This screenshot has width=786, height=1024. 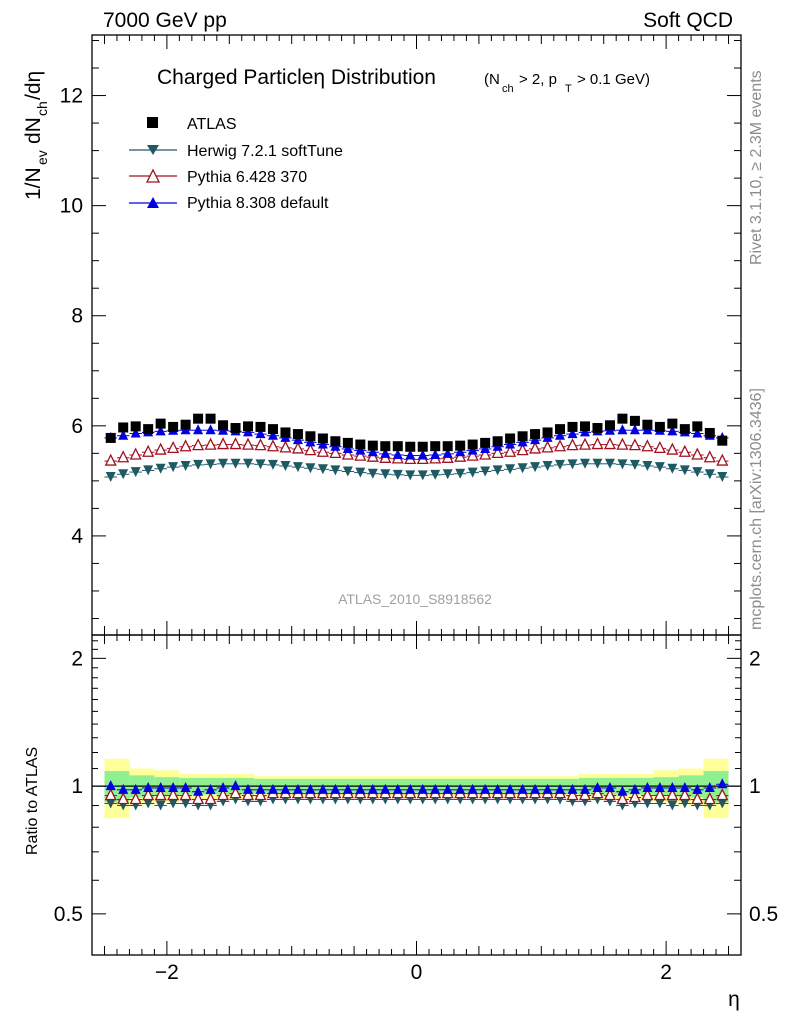 What do you see at coordinates (247, 177) in the screenshot?
I see `legend-label-pythia6: Pythia 6.428 370` at bounding box center [247, 177].